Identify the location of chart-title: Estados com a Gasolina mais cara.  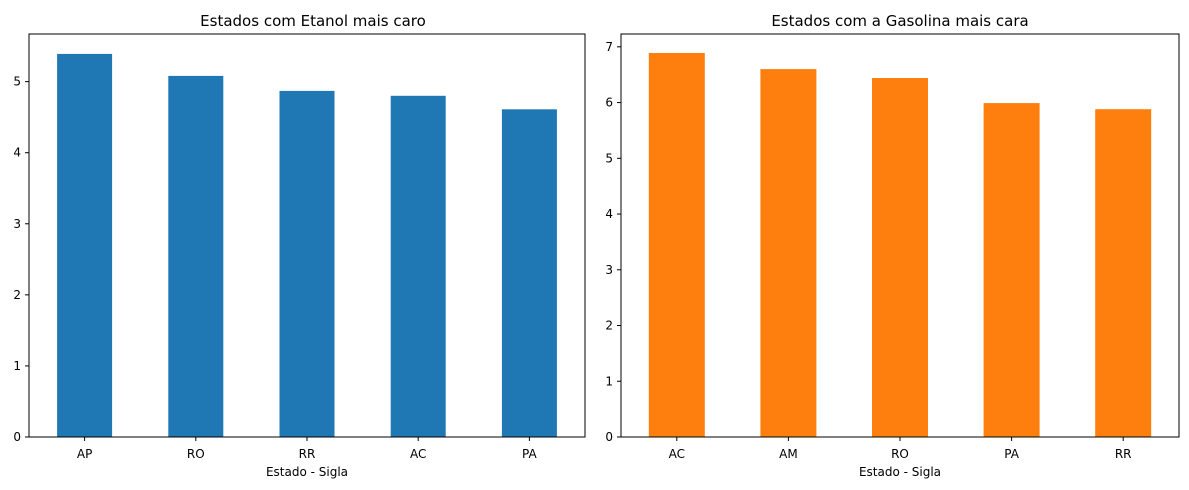
(899, 21).